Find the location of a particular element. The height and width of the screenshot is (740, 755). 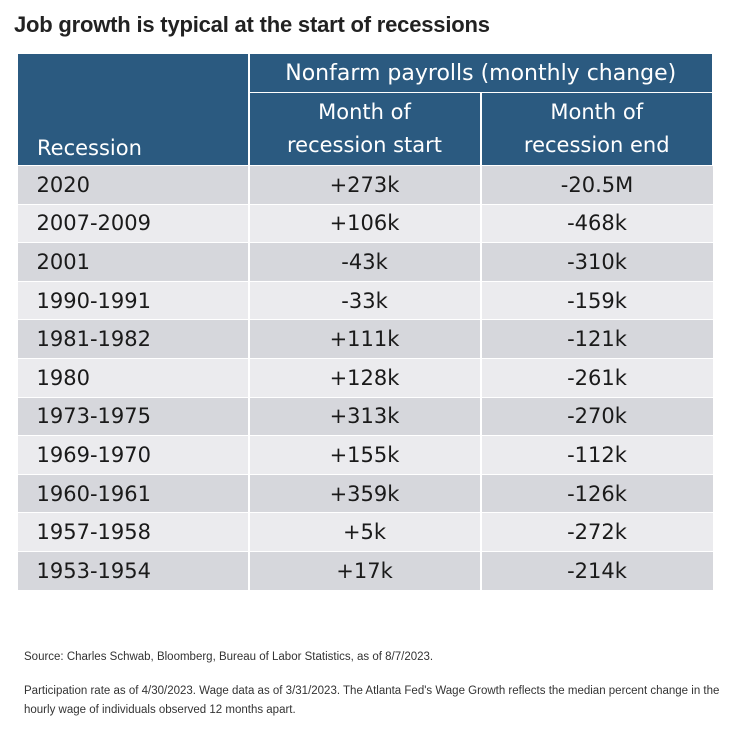

end-change-cell: -468k is located at coordinates (596, 224).